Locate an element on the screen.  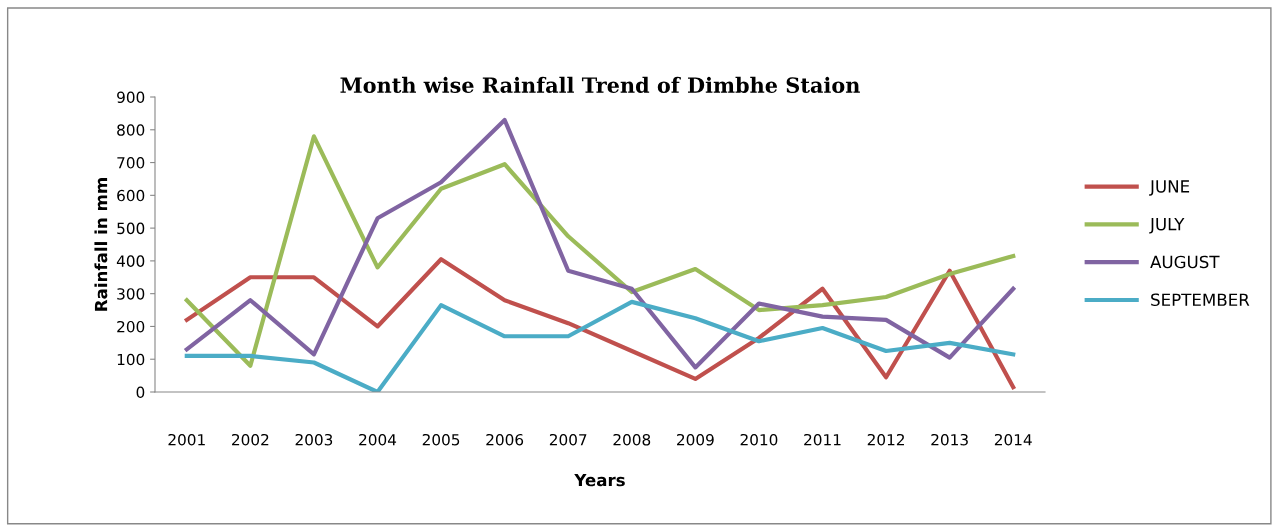
x-tick-label: 2001 is located at coordinates (186, 439).